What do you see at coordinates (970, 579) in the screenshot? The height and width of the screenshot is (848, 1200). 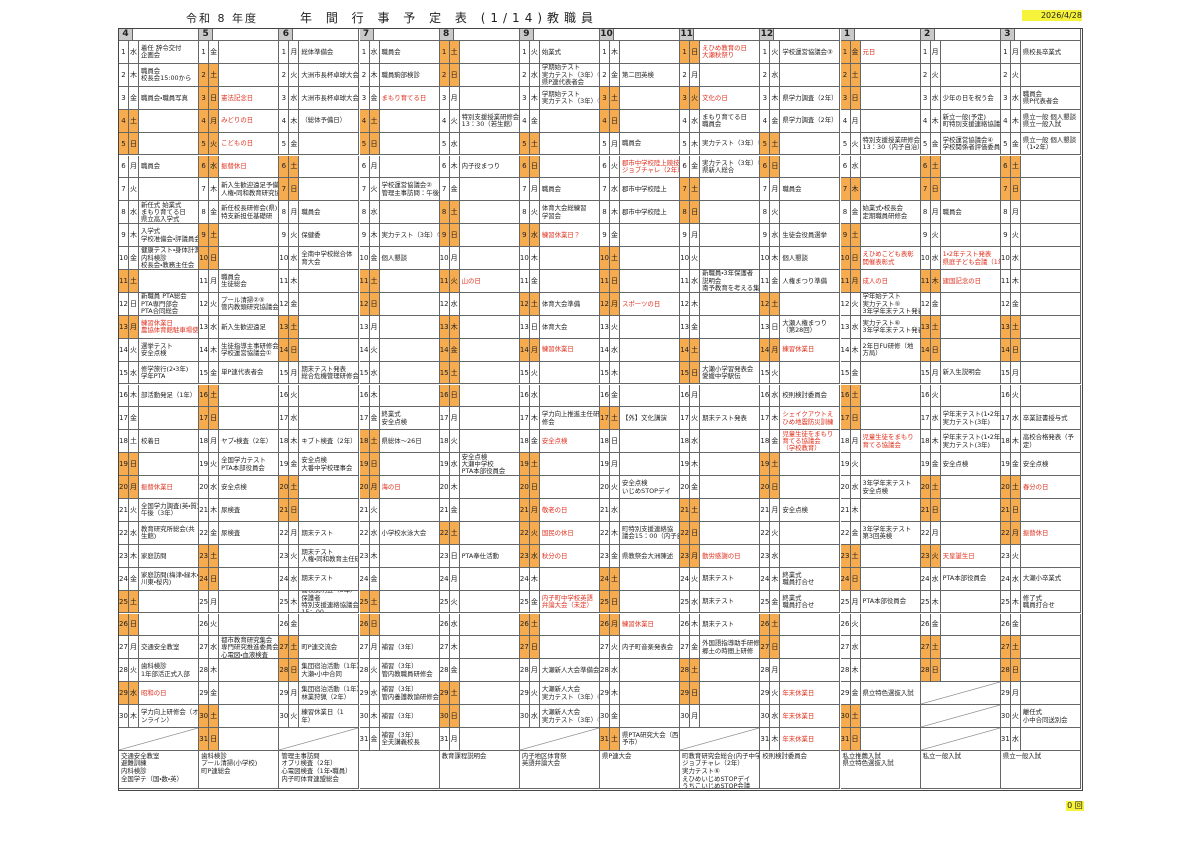 I see `event: PTA本部役員会` at bounding box center [970, 579].